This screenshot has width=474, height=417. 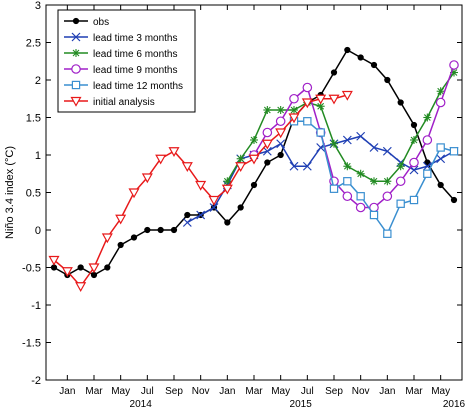 I want to click on series-line, so click(x=340, y=127).